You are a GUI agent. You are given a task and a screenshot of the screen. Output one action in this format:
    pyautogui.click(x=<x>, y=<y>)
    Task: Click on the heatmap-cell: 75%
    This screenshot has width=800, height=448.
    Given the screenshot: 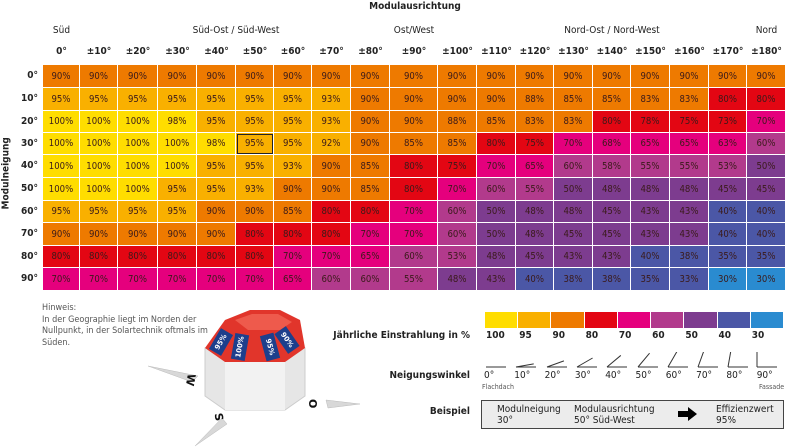 What is the action you would take?
    pyautogui.click(x=457, y=166)
    